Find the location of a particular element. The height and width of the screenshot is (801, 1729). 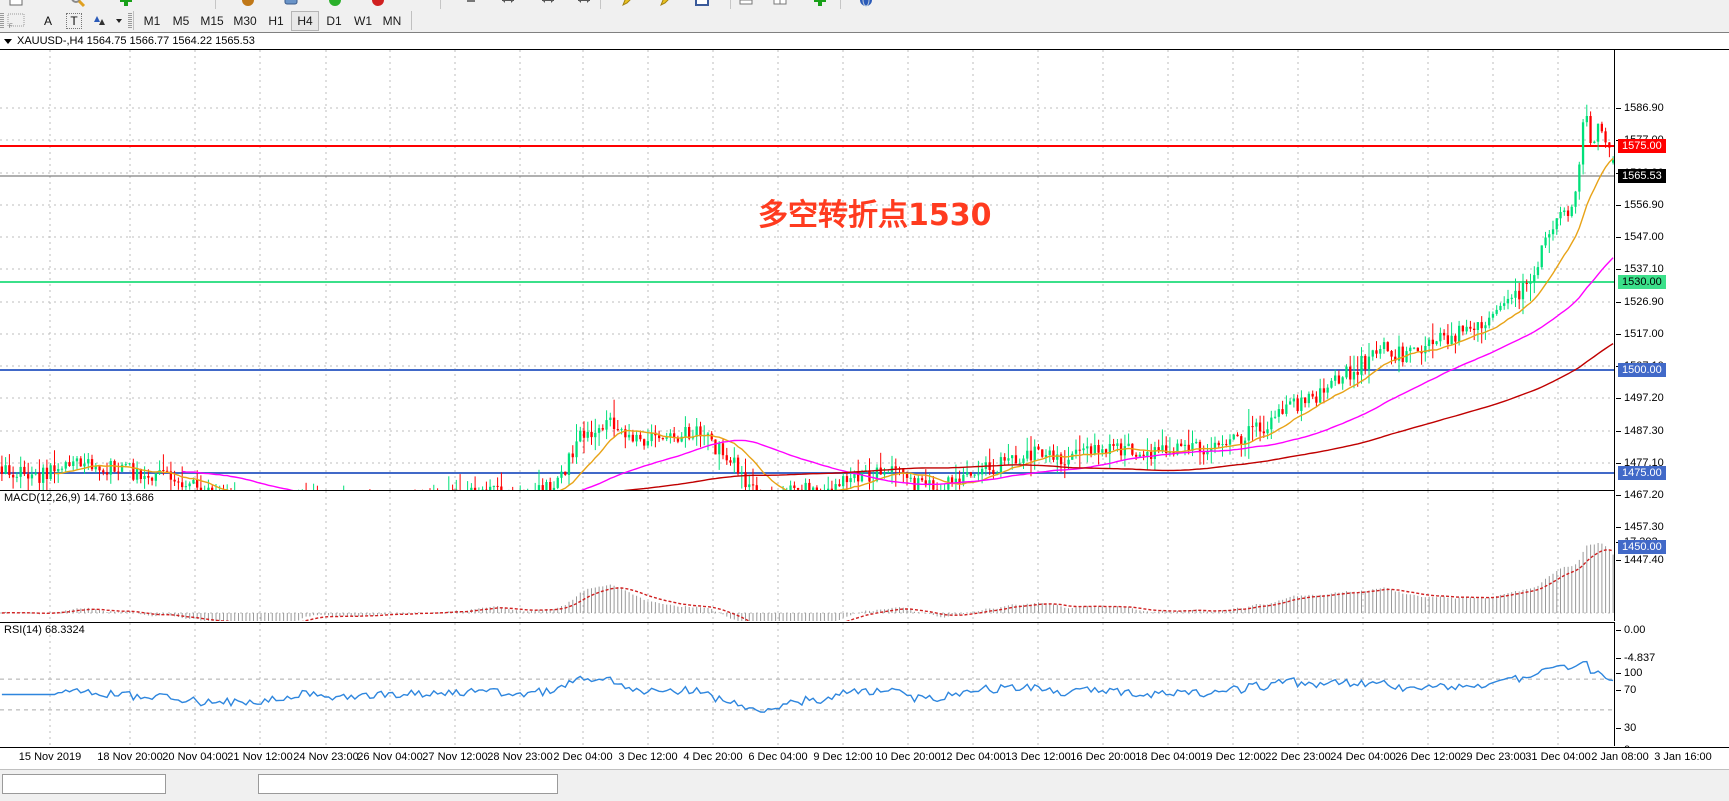

time-label-3: 21 Nov 12:00 is located at coordinates (259, 757).